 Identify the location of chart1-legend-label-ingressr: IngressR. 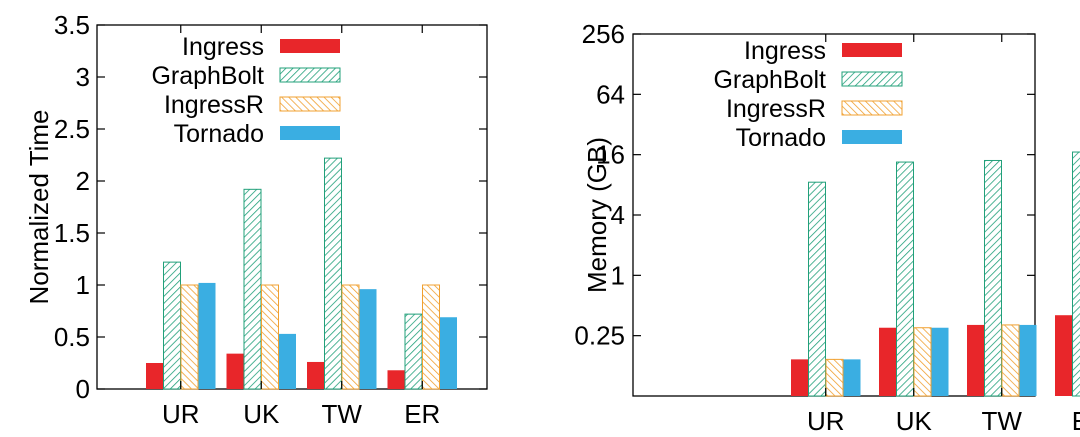
(214, 105).